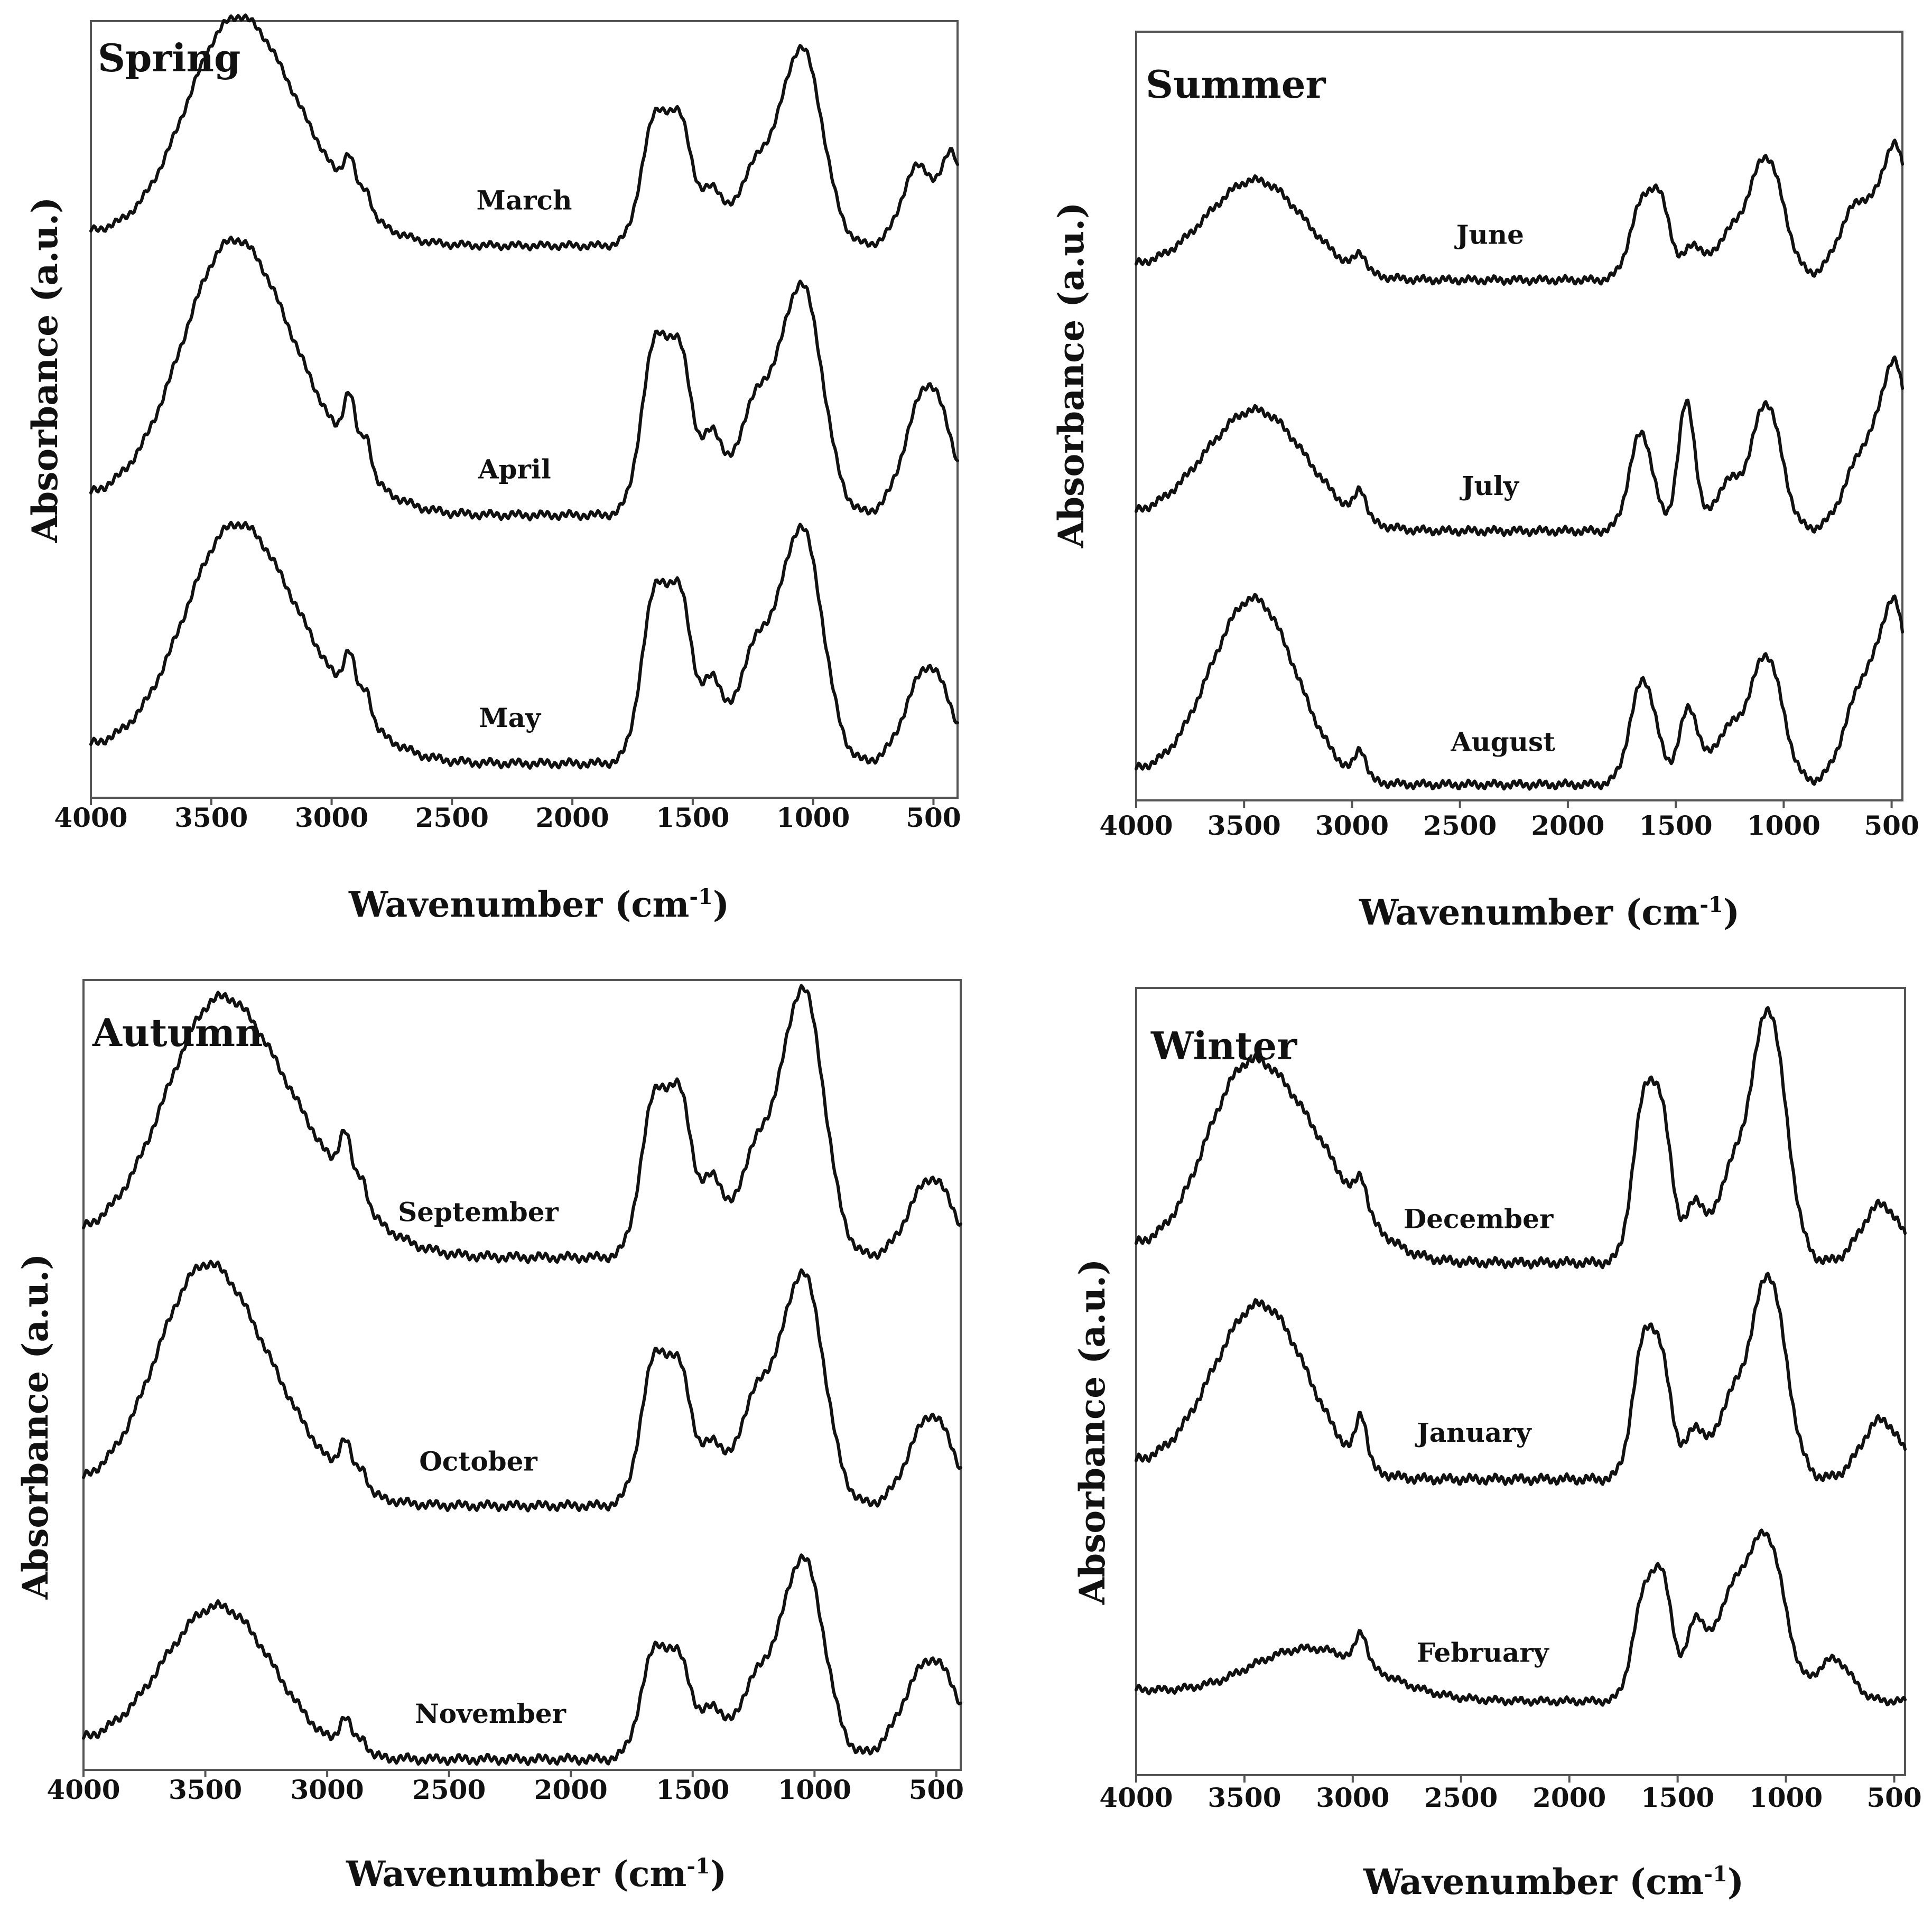  What do you see at coordinates (491, 1714) in the screenshot?
I see `series-label-november: November` at bounding box center [491, 1714].